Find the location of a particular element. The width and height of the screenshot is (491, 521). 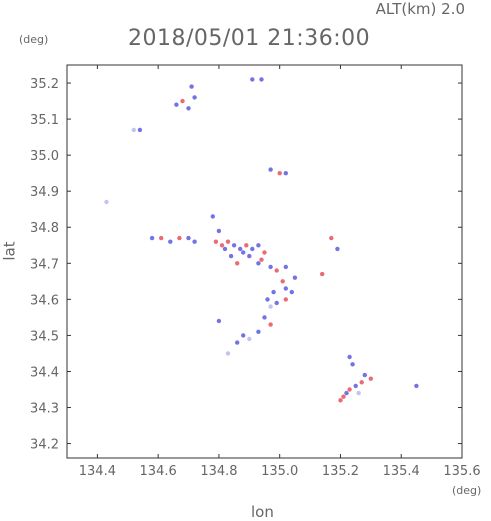

x-tick-label: 135.4 is located at coordinates (401, 471).